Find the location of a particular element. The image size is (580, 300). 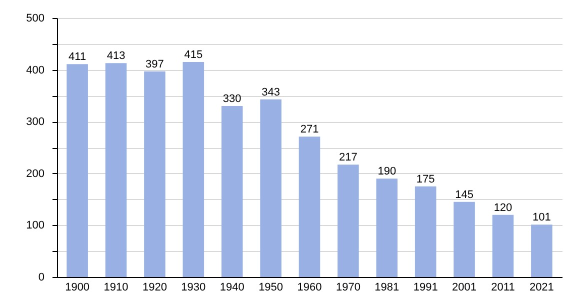

x-tick-label: 1950 is located at coordinates (271, 288).